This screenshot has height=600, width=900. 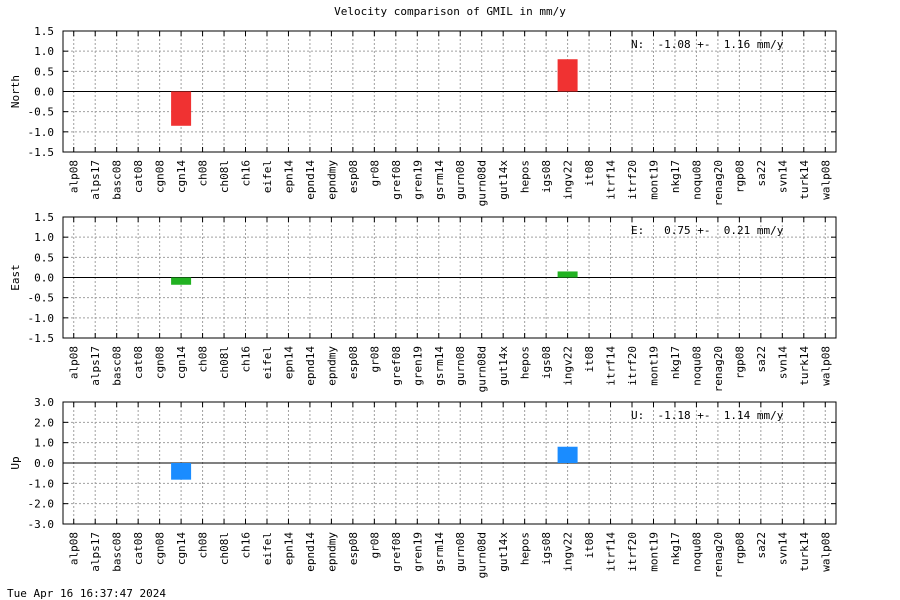 I want to click on x-tick-label: svn14, so click(x=782, y=548).